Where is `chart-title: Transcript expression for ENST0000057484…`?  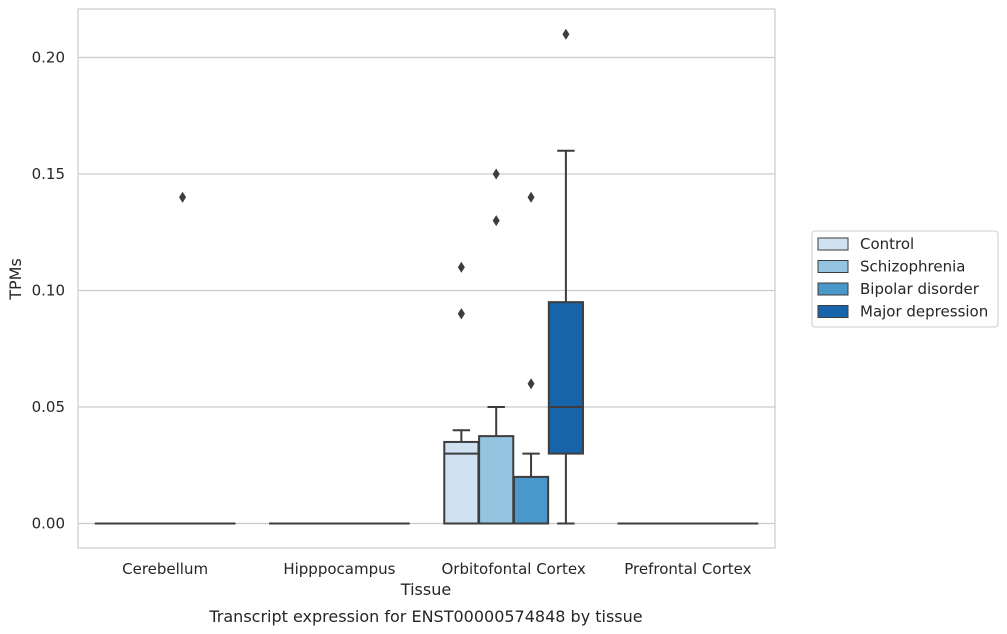 chart-title: Transcript expression for ENST0000057484… is located at coordinates (425, 616).